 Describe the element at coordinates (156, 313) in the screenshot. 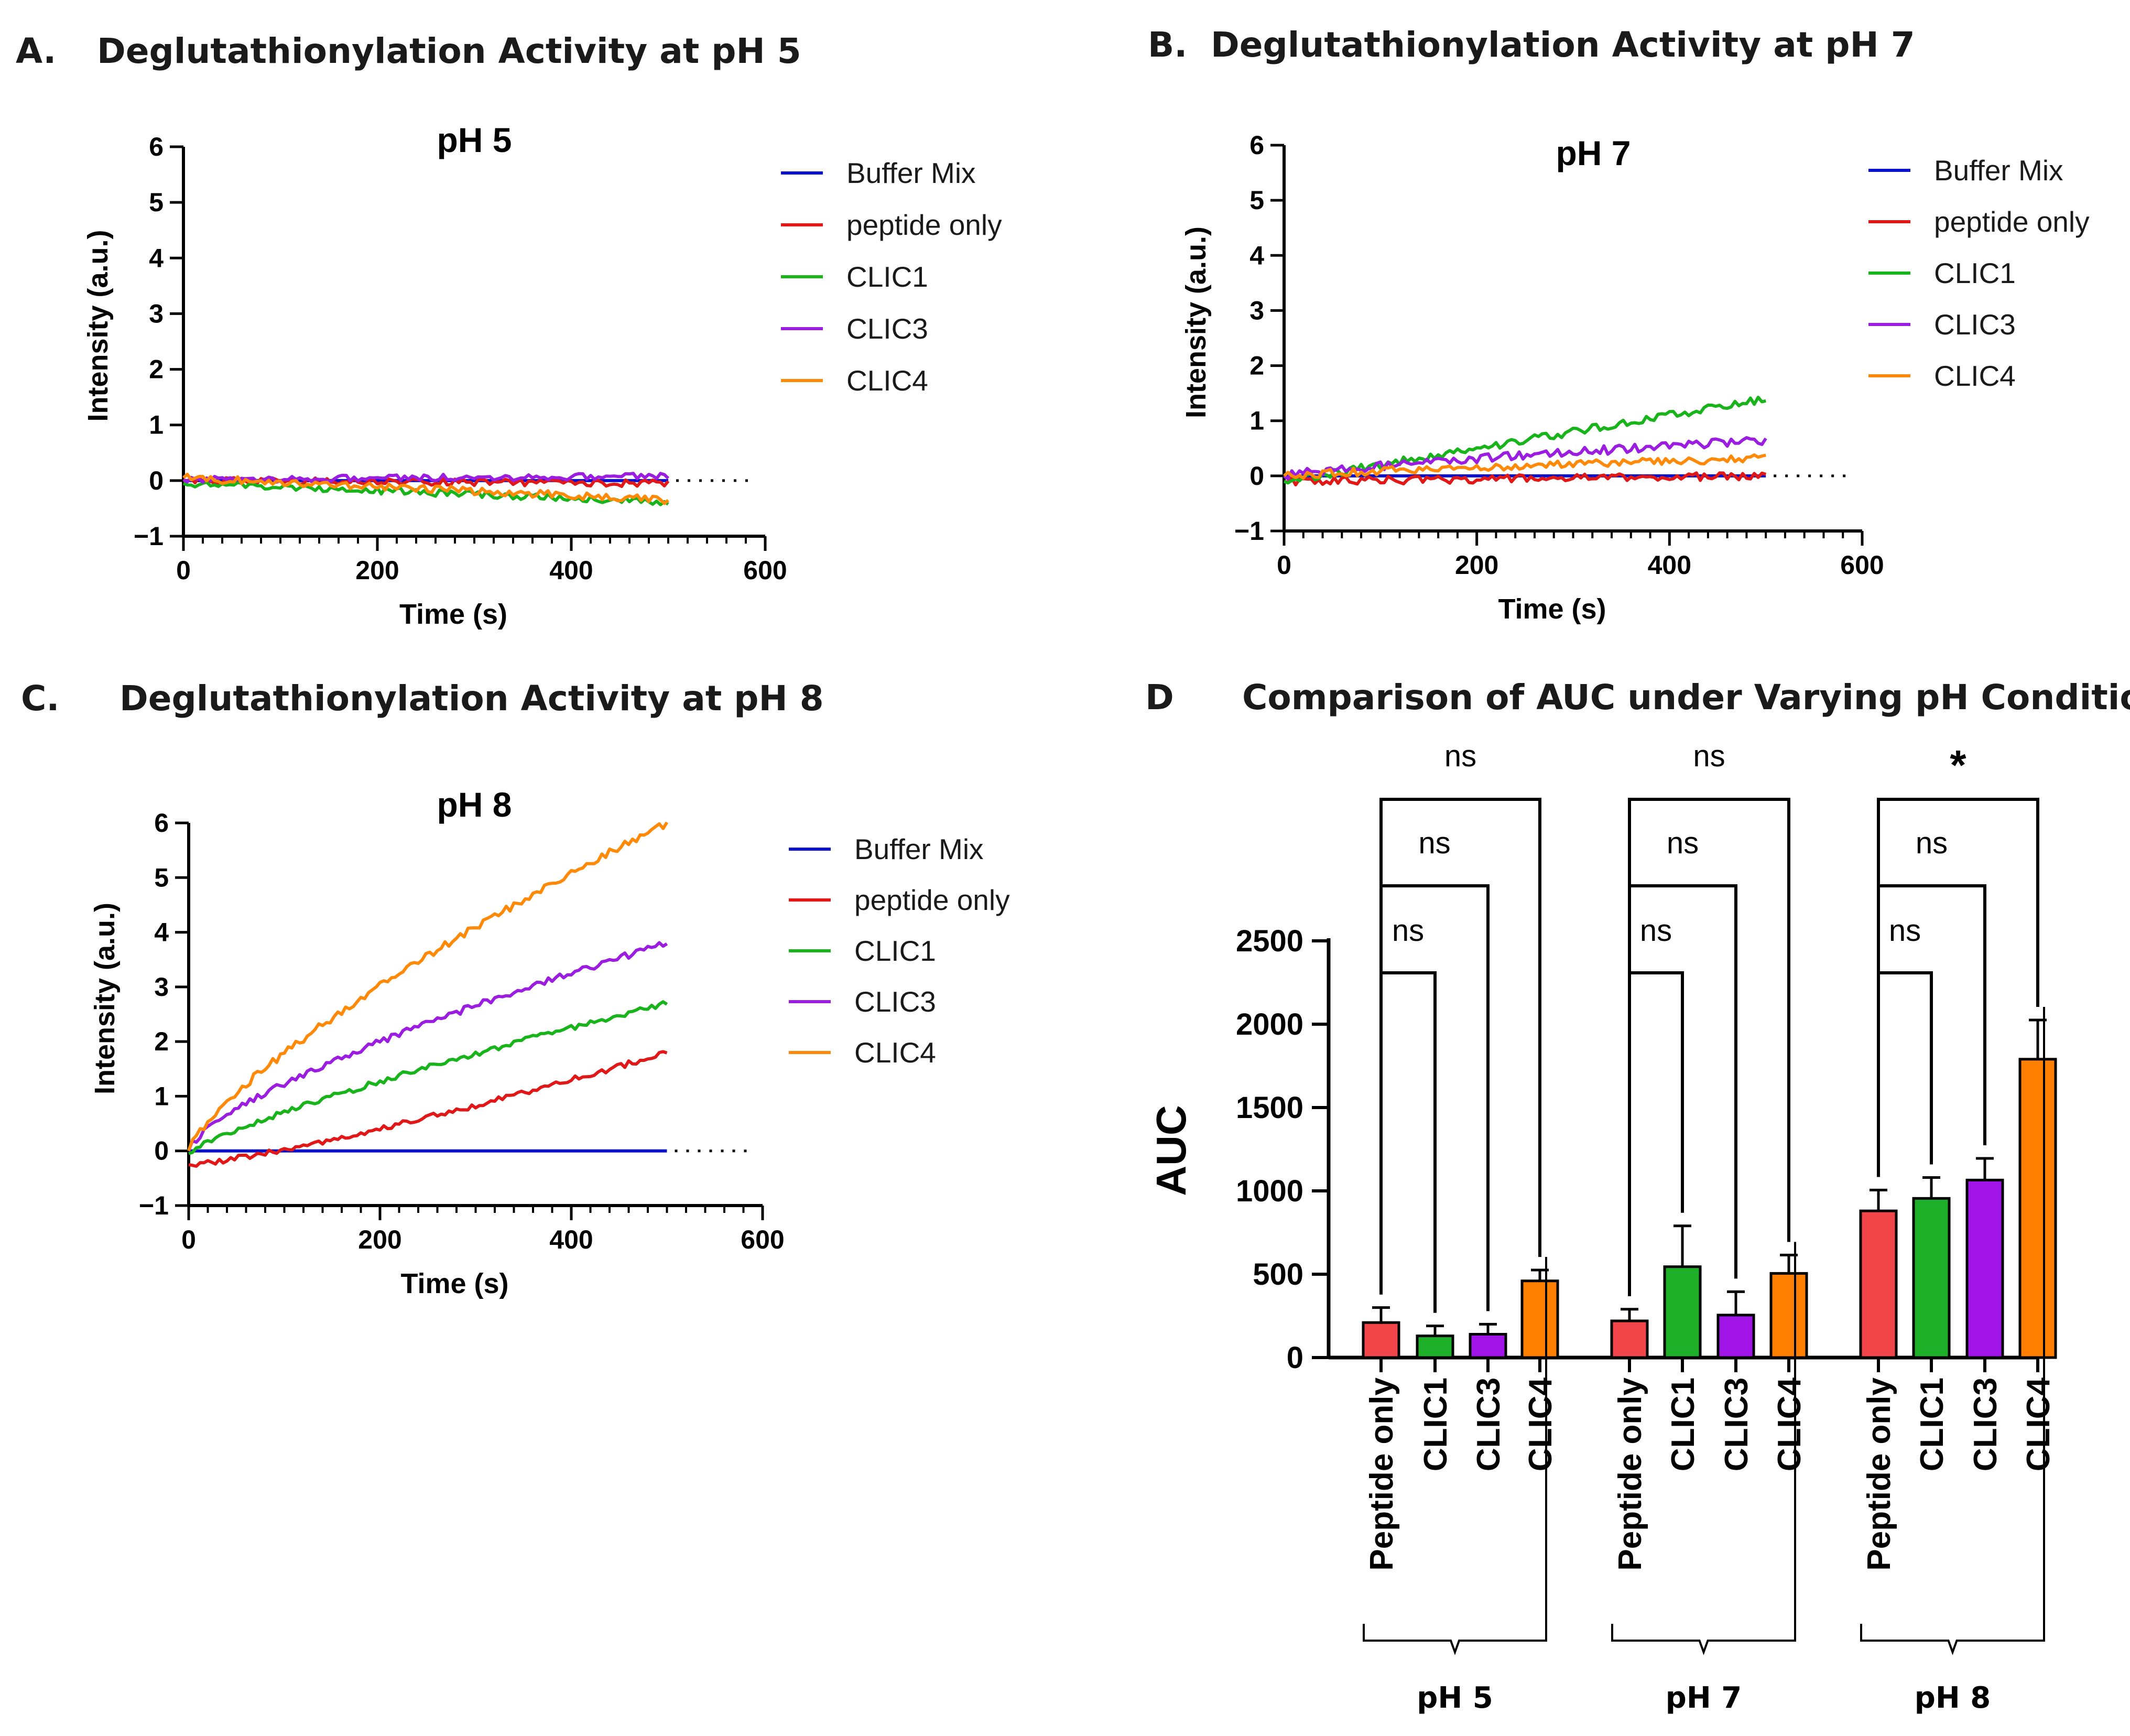

I see `y-tick-label: 3` at that location.